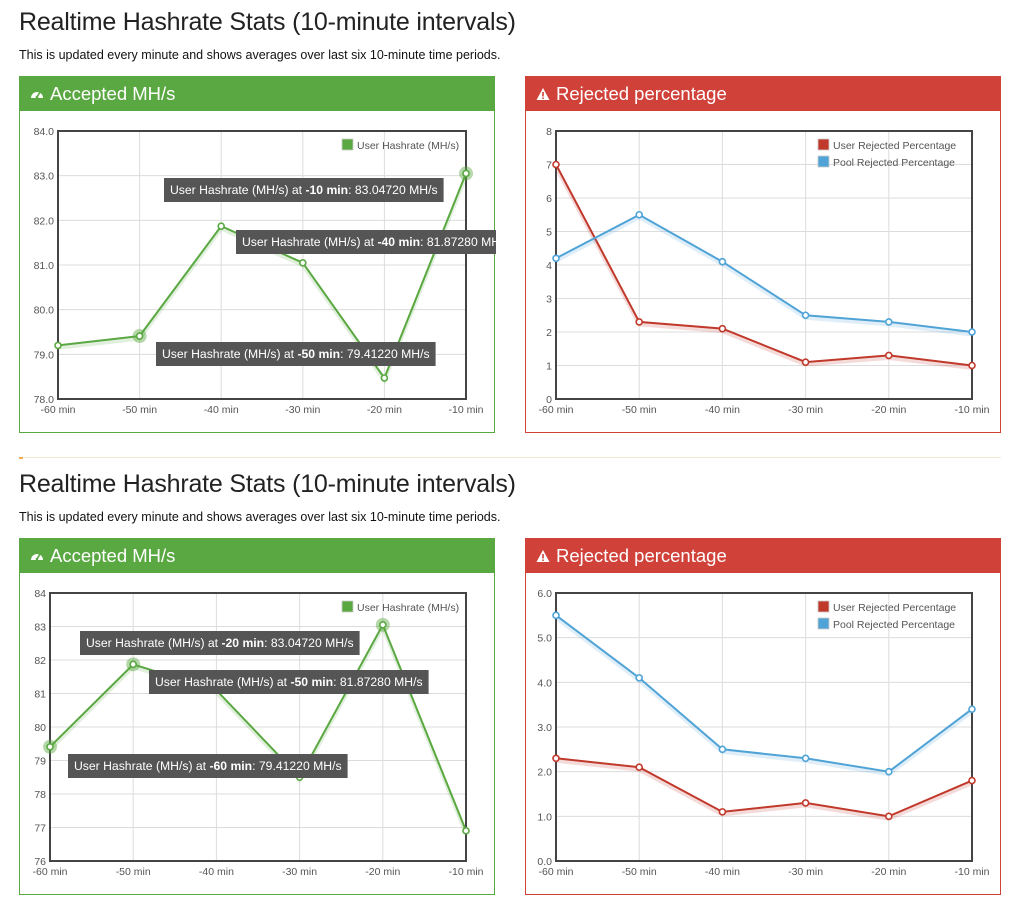  What do you see at coordinates (257, 556) in the screenshot?
I see `panel-header: Accepted MH/s` at bounding box center [257, 556].